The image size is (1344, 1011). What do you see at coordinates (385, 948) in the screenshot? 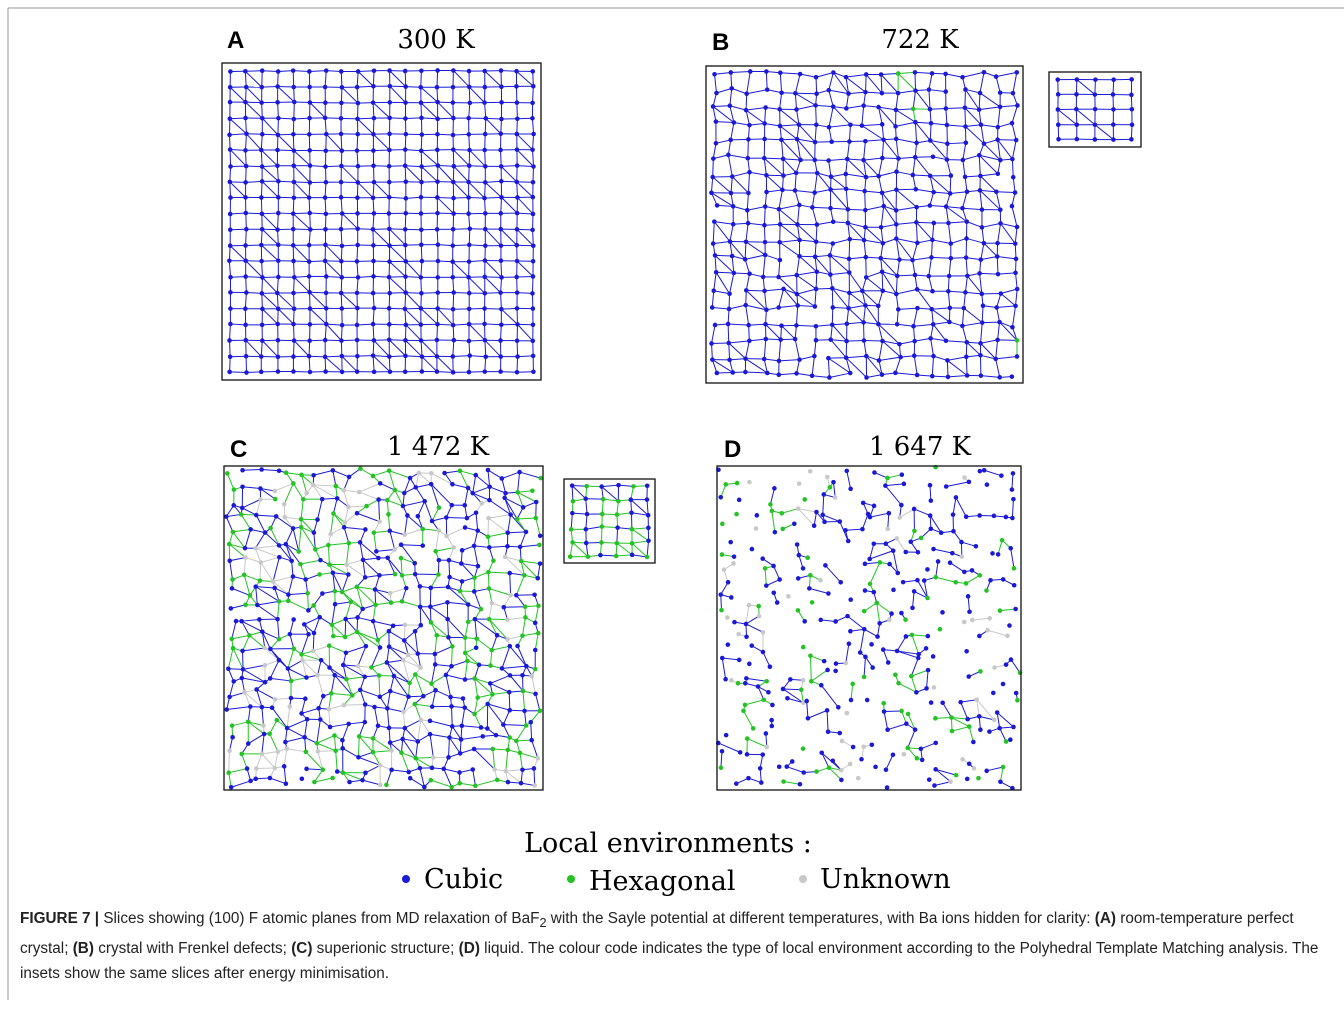
I see `caption-text: superionic structure;` at bounding box center [385, 948].